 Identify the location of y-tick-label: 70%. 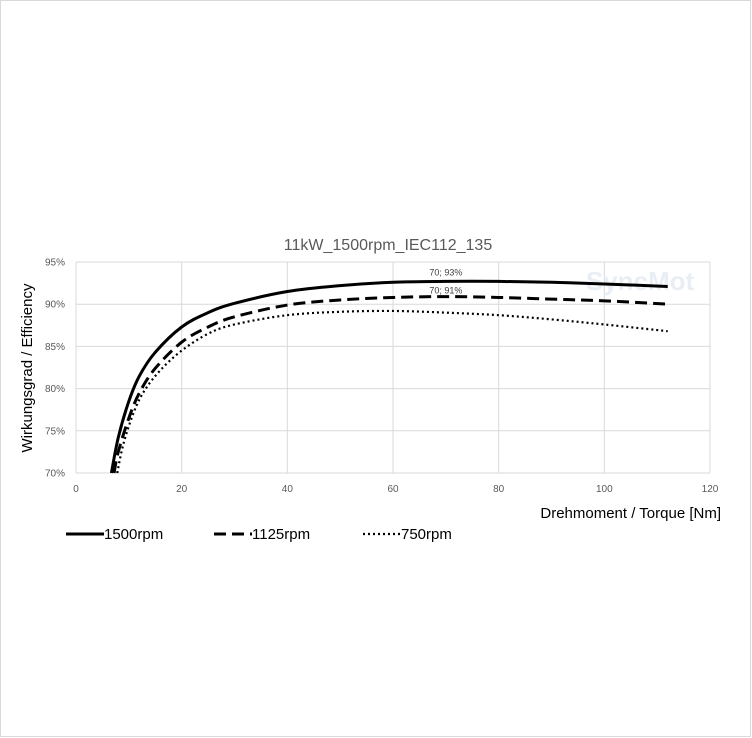
(55, 474).